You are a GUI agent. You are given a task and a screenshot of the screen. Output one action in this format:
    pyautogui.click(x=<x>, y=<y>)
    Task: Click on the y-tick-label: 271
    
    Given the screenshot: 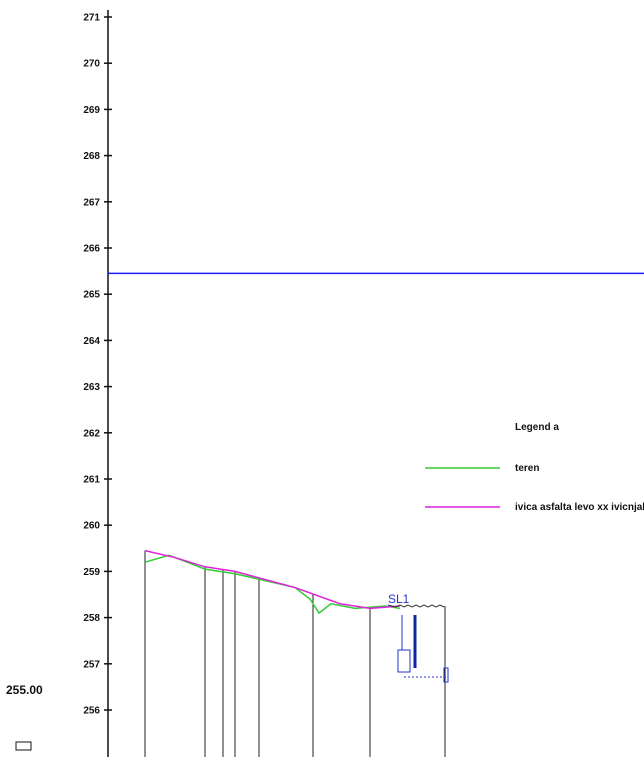 What is the action you would take?
    pyautogui.click(x=91, y=18)
    